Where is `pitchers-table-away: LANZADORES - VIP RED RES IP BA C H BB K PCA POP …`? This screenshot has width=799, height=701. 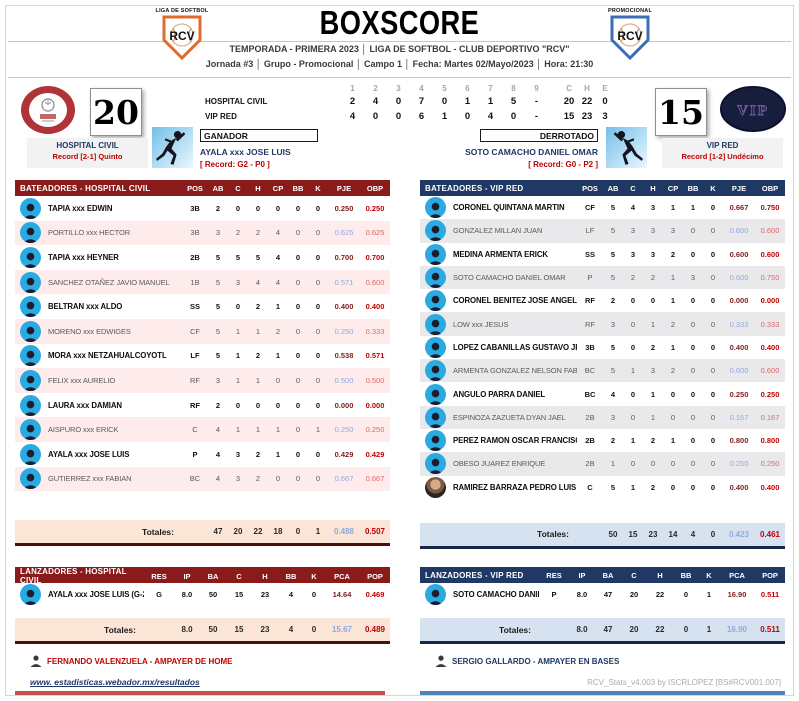 pitchers-table-away: LANZADORES - VIP RED RES IP BA C H BB K PCA POP … is located at coordinates (602, 605).